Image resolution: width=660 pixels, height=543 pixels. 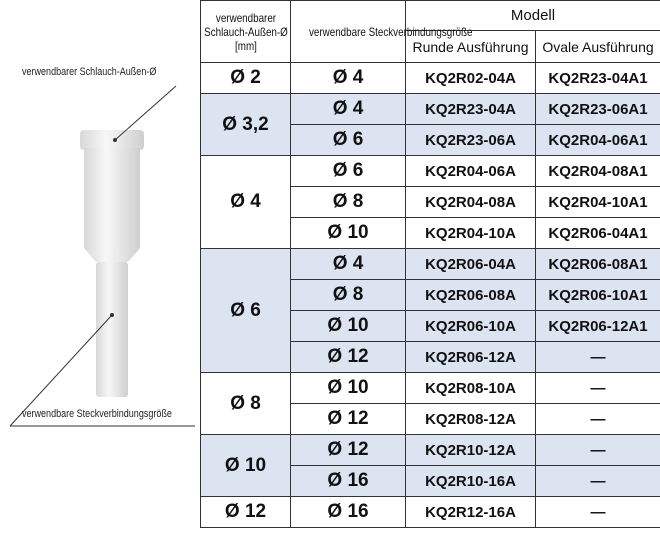 I want to click on table-row: Ø 10 KQ2R04-10A KQ2R06-04A1, so click(x=430, y=233).